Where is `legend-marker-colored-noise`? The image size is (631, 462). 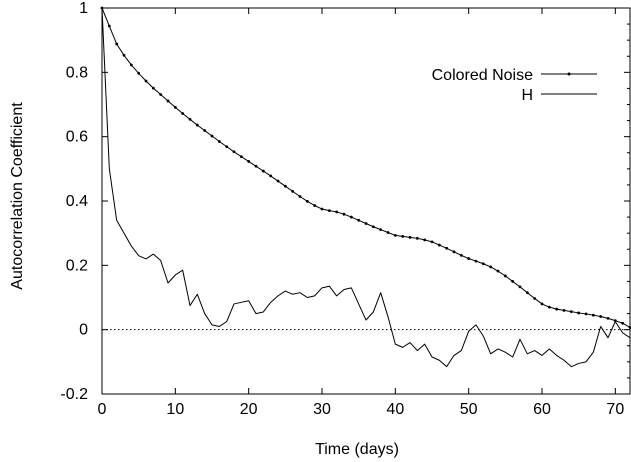
legend-marker-colored-noise is located at coordinates (569, 74).